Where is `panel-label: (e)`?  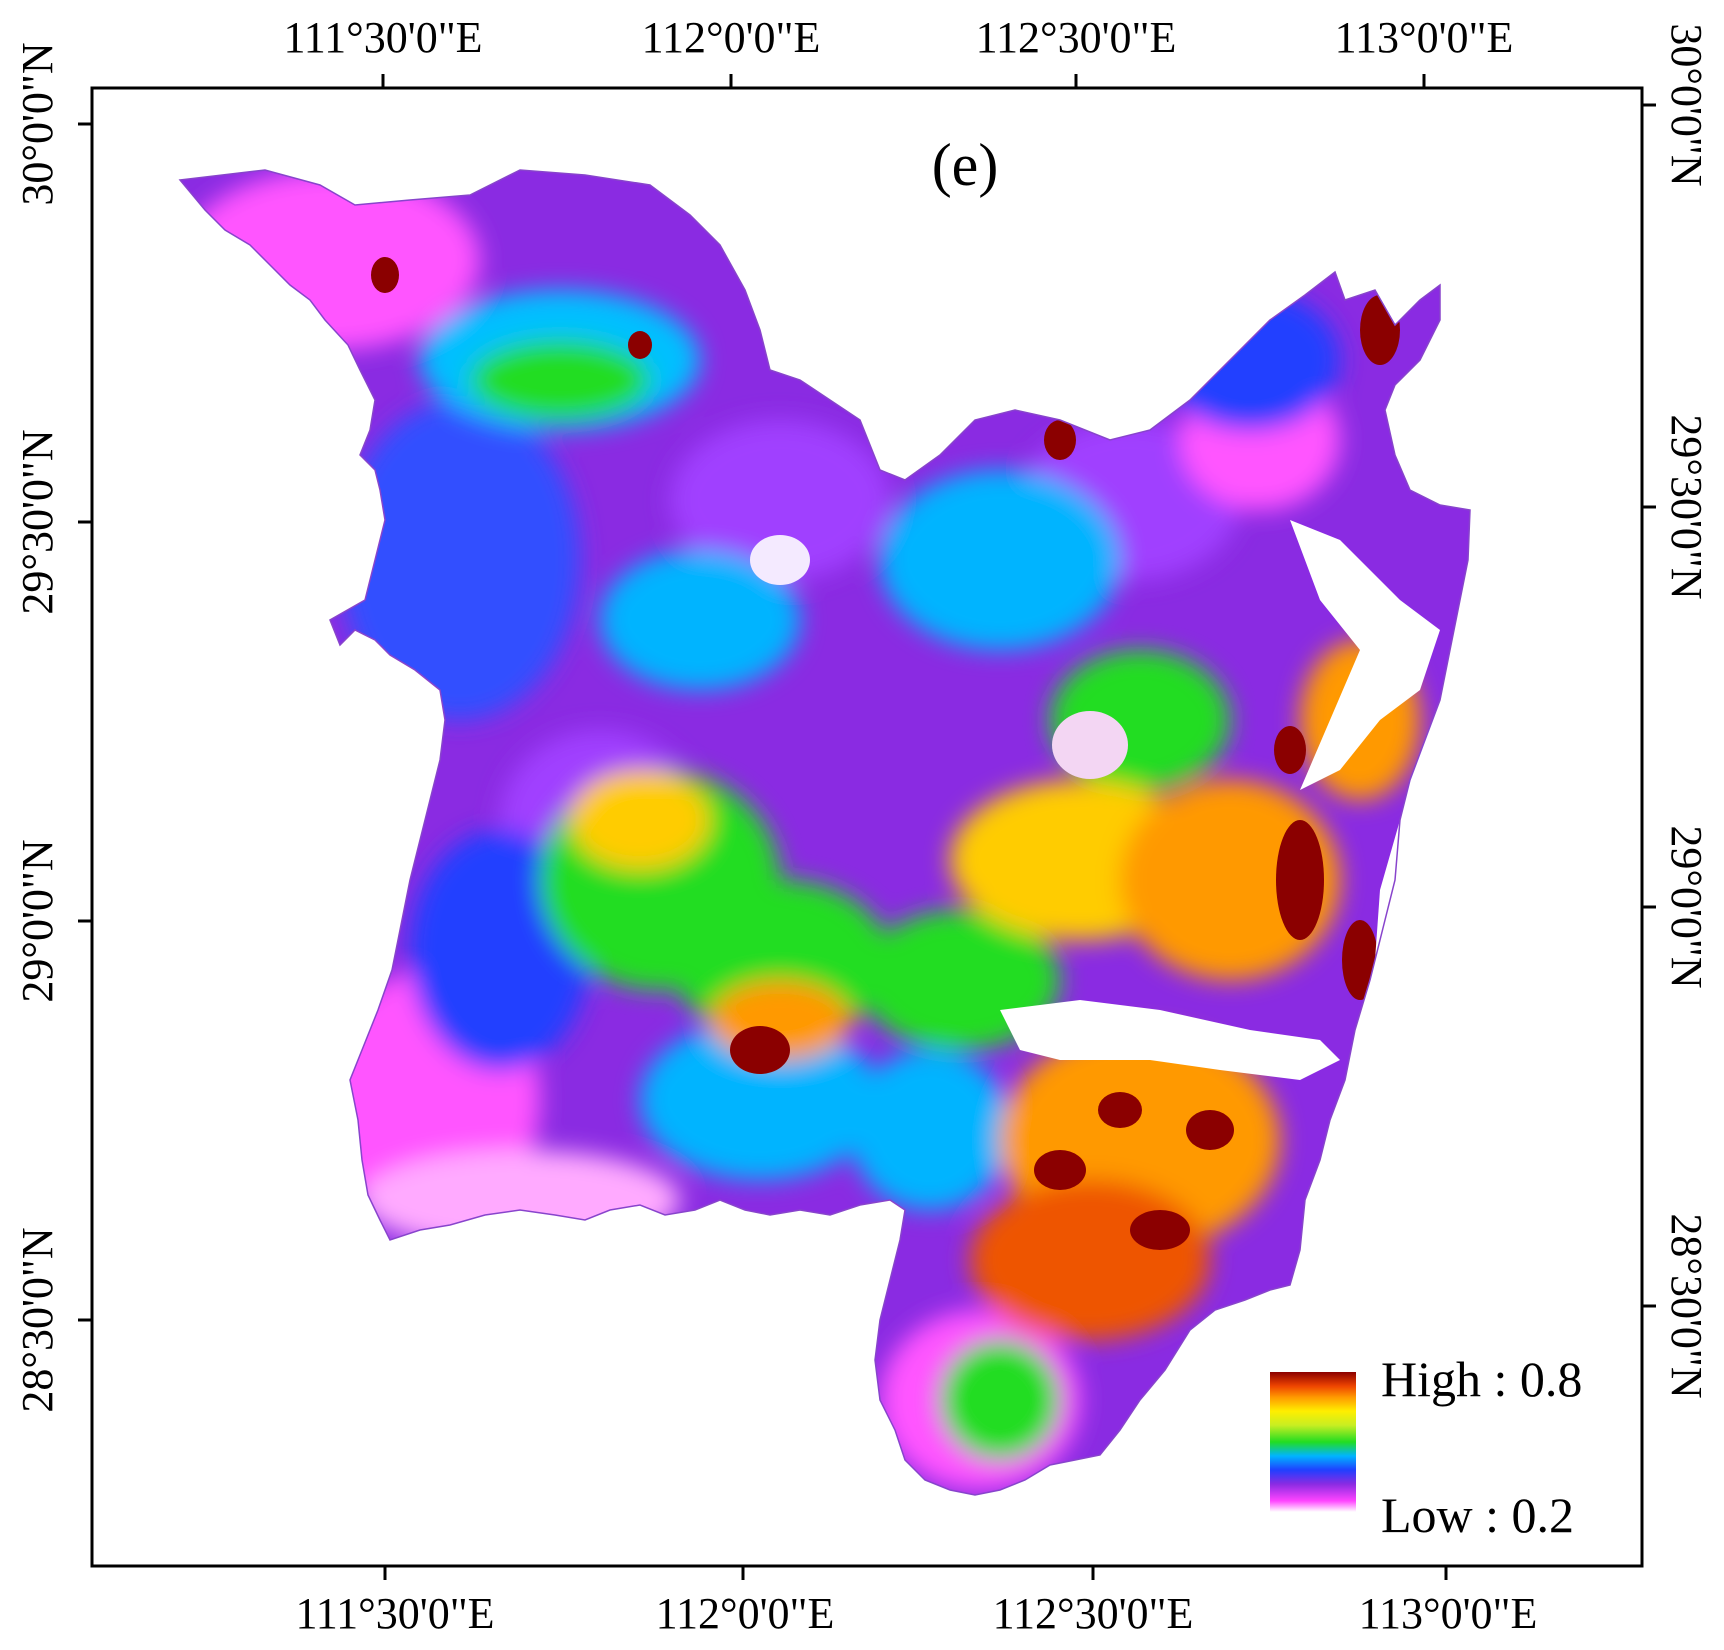 panel-label: (e) is located at coordinates (965, 165).